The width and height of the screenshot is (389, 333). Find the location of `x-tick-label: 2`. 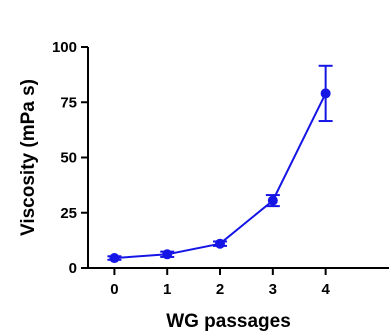

x-tick-label: 2 is located at coordinates (220, 289).